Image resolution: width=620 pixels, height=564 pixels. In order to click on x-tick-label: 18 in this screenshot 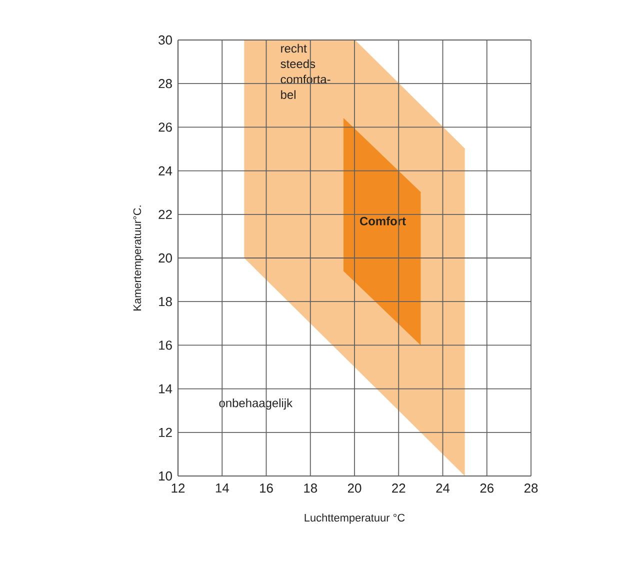, I will do `click(311, 488)`.